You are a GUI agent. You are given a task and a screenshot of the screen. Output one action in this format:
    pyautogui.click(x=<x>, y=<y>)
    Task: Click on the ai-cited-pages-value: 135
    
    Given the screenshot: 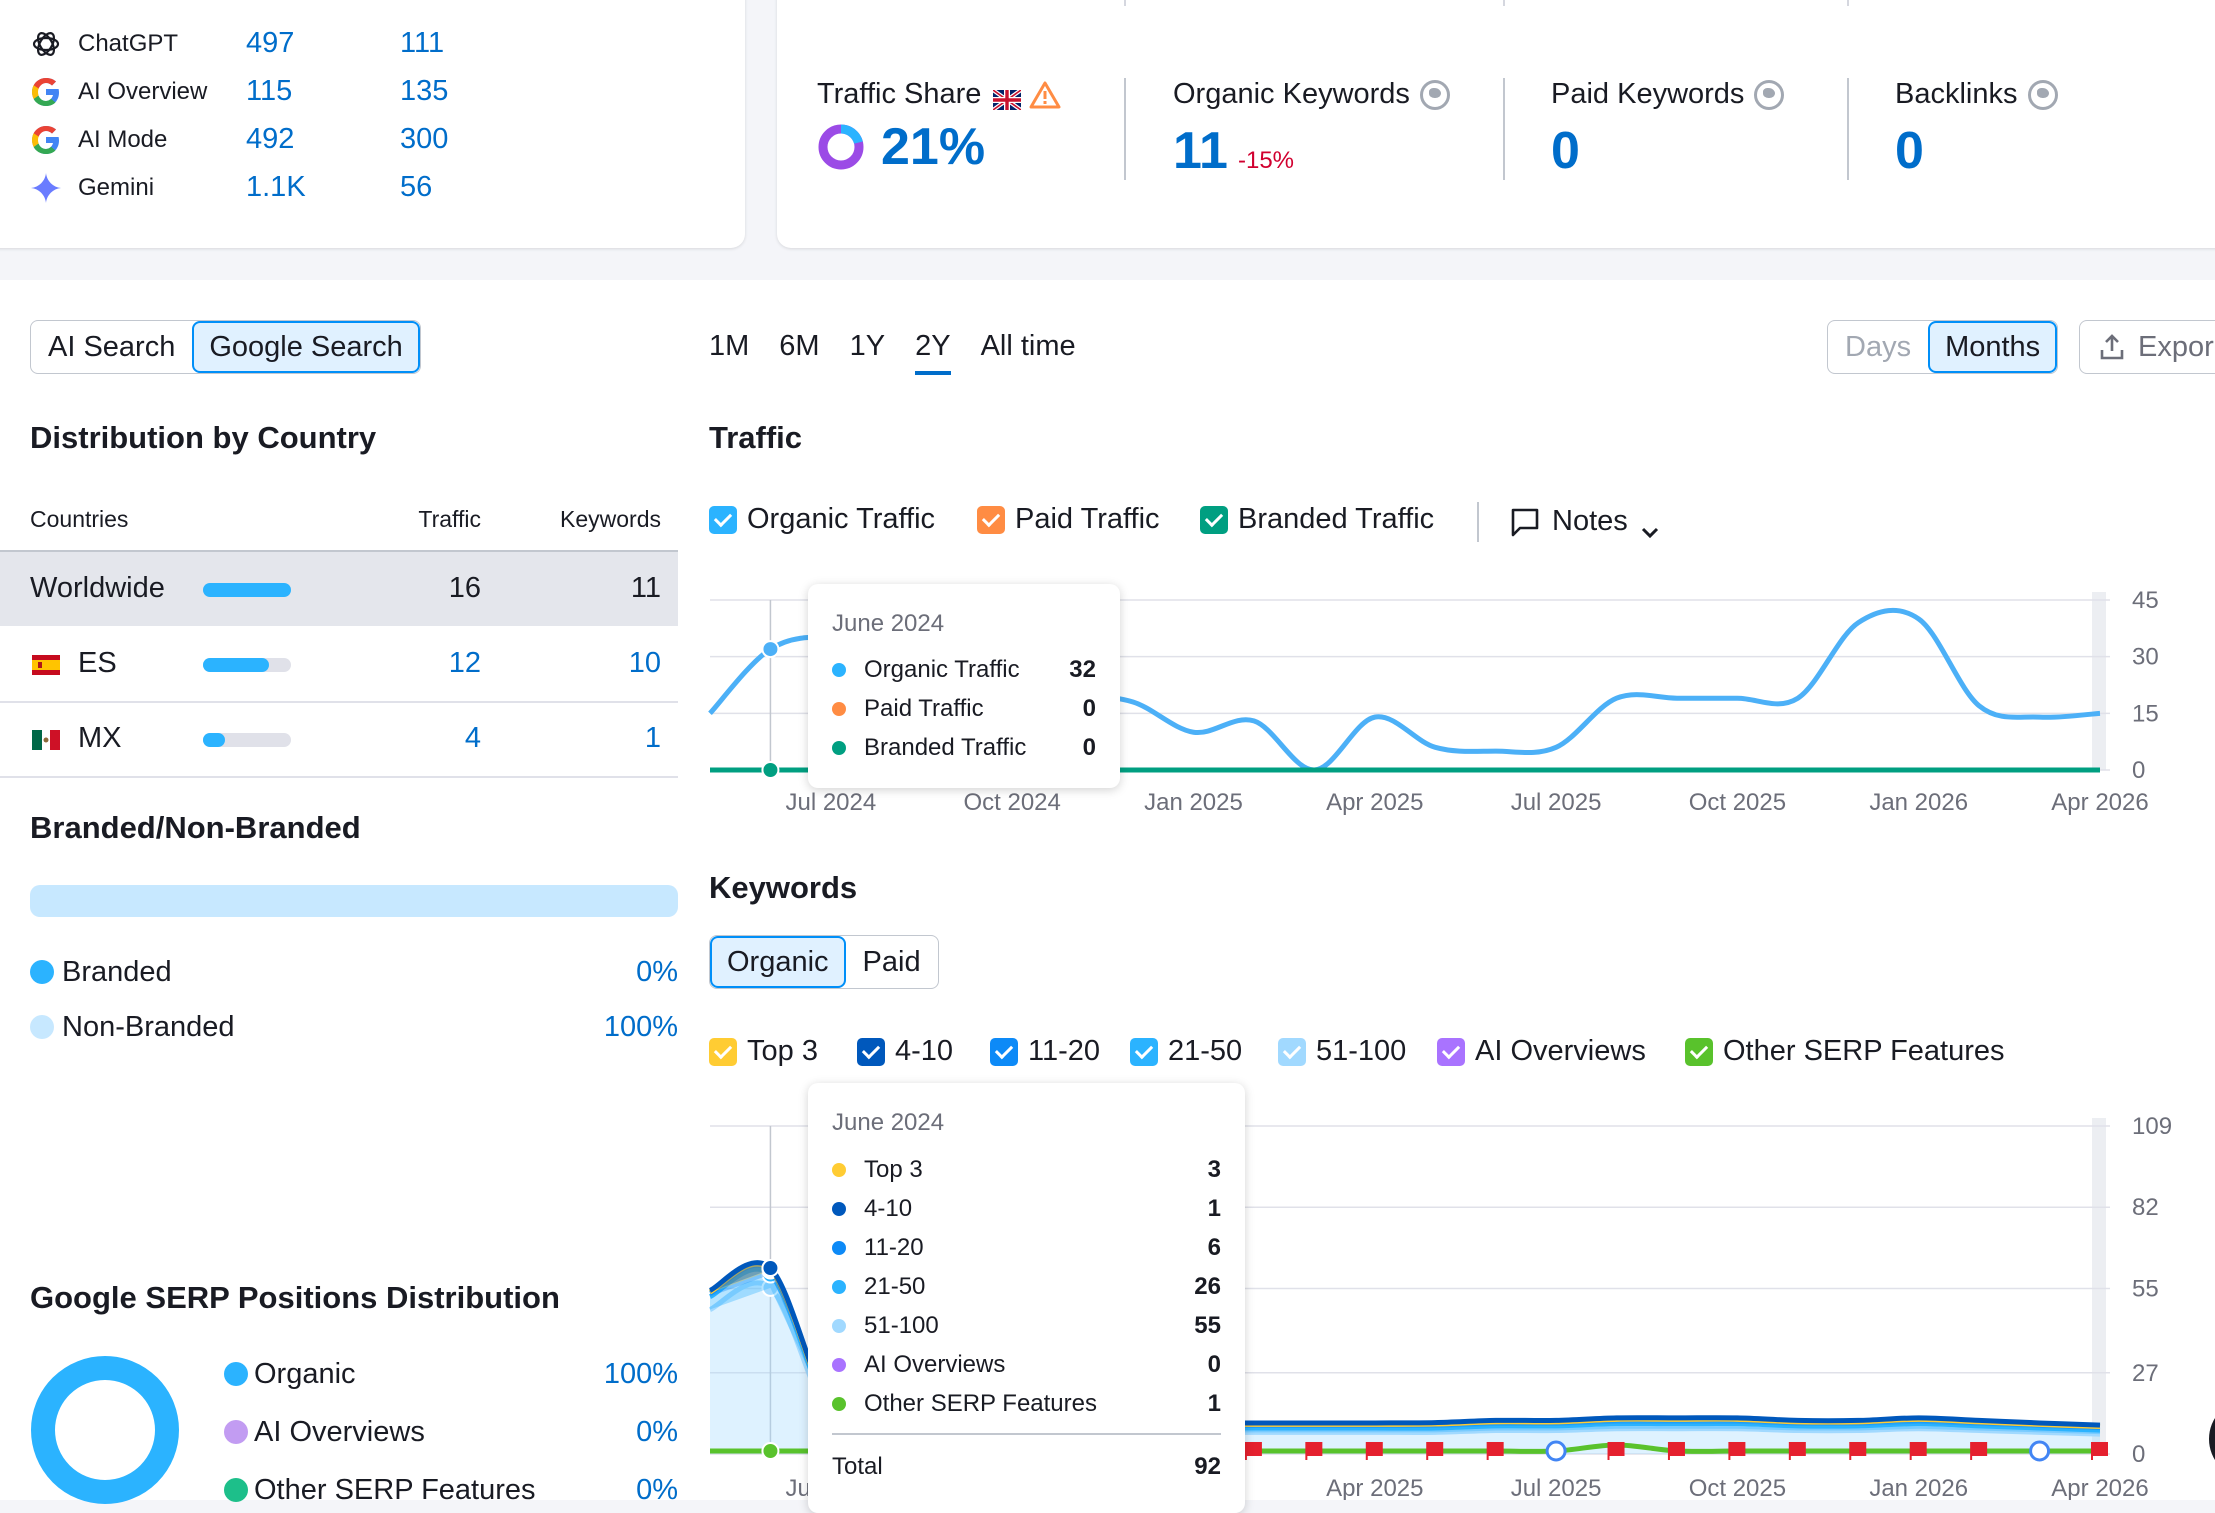 What is the action you would take?
    pyautogui.click(x=424, y=91)
    